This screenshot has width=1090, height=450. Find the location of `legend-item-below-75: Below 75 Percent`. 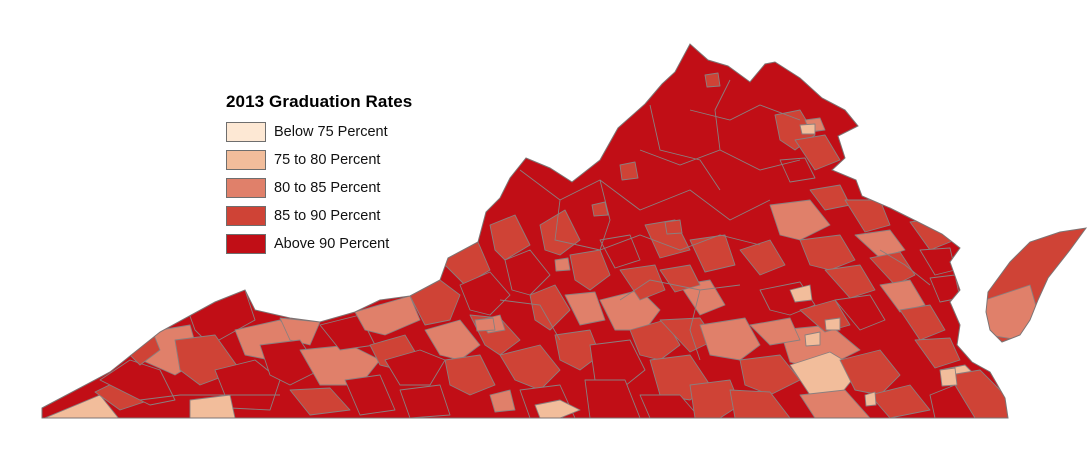

legend-item-below-75: Below 75 Percent is located at coordinates (319, 132).